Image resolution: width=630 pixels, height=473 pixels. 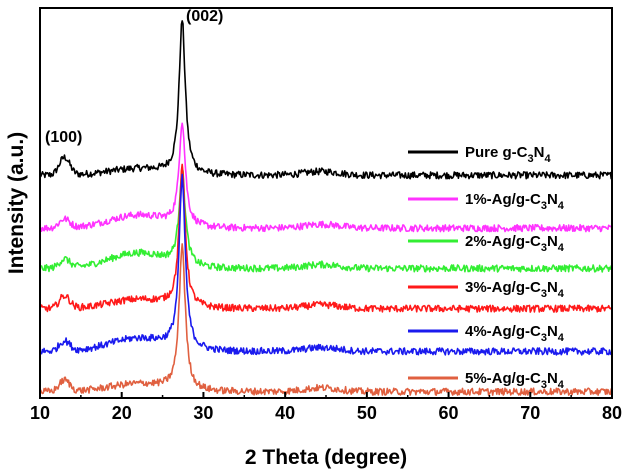 What do you see at coordinates (326, 457) in the screenshot?
I see `x-axis-title: 2 Theta (degree)` at bounding box center [326, 457].